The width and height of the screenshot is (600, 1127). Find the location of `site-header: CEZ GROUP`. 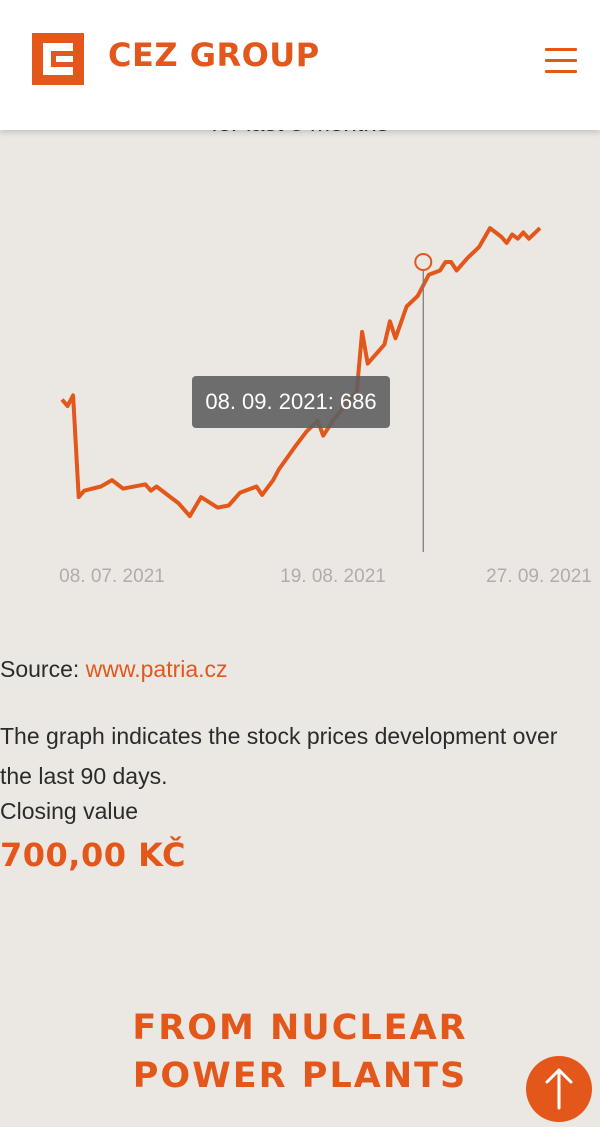

site-header: CEZ GROUP is located at coordinates (300, 65).